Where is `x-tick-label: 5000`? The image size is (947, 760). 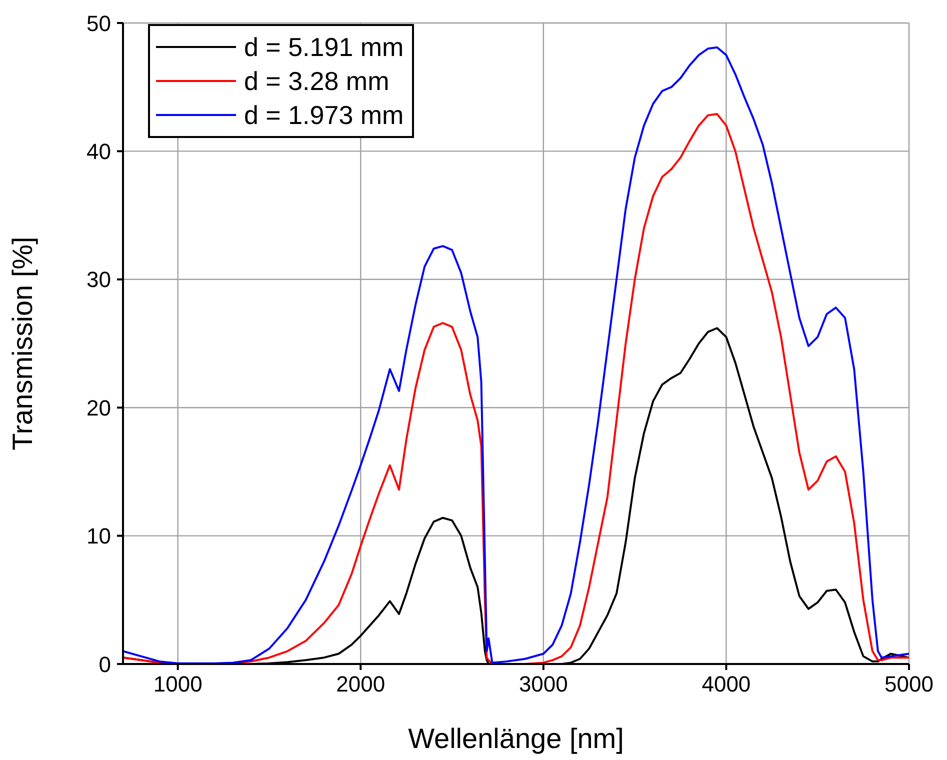 x-tick-label: 5000 is located at coordinates (909, 684).